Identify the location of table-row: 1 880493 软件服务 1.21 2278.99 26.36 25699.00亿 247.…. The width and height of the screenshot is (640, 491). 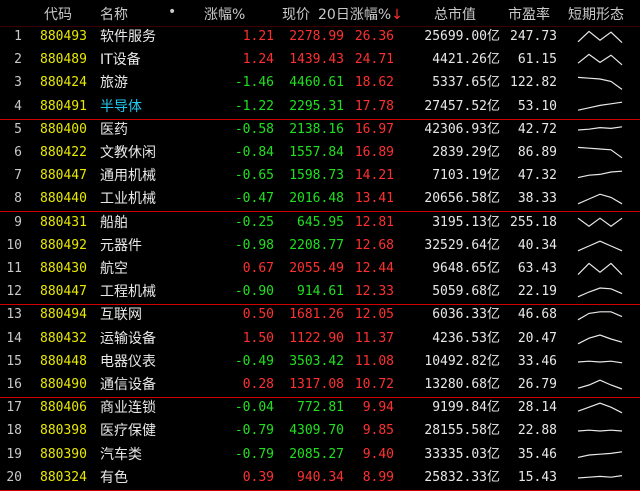
(320, 37).